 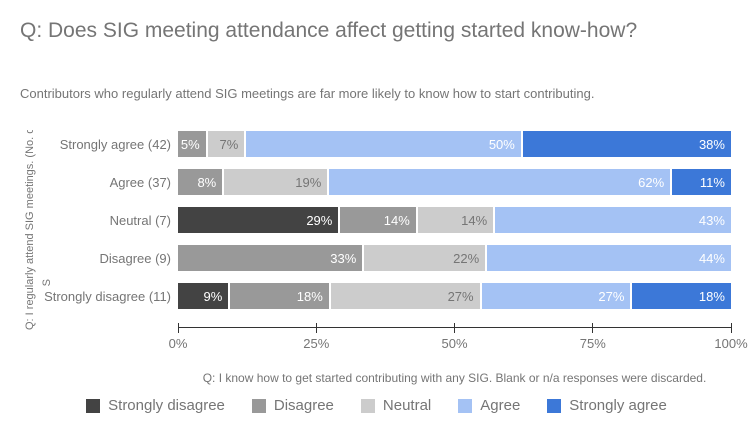 I want to click on legend-item: Agree, so click(x=489, y=405).